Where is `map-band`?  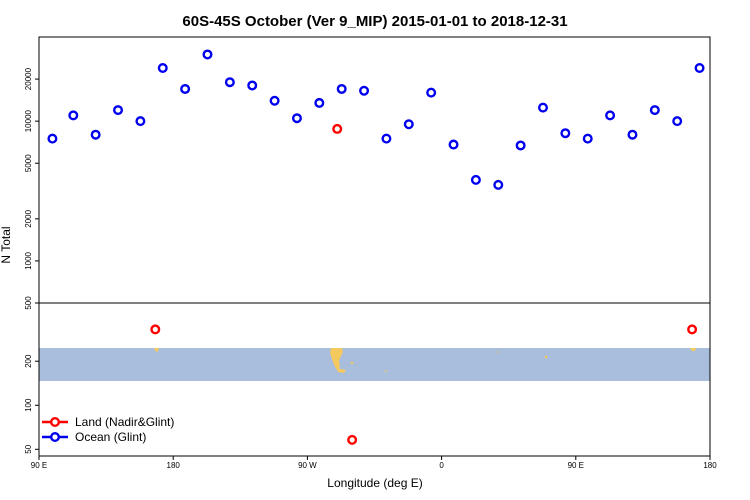
map-band is located at coordinates (374, 364).